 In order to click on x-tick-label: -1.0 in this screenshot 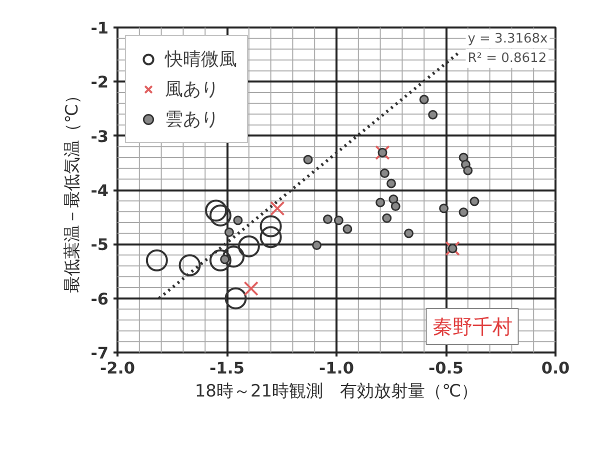, I will do `click(336, 368)`.